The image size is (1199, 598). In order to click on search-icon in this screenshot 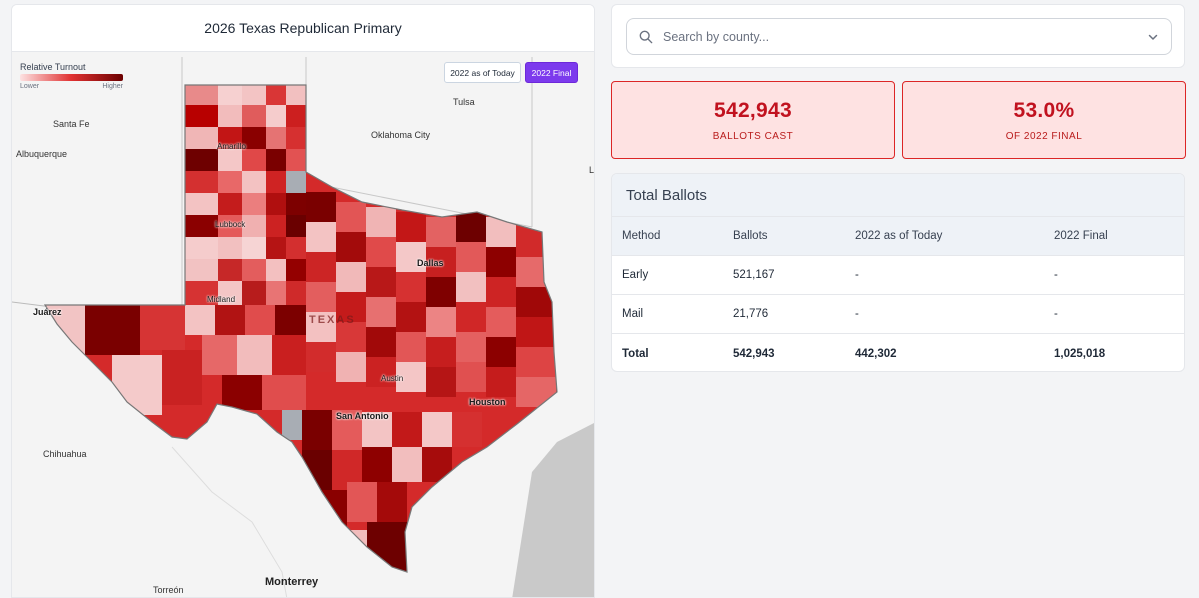, I will do `click(646, 36)`.